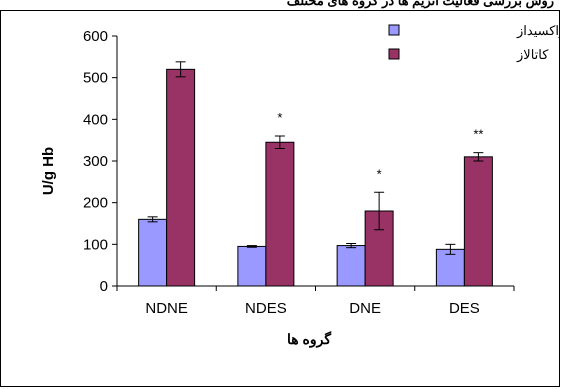 The height and width of the screenshot is (389, 562). What do you see at coordinates (309, 339) in the screenshot?
I see `x-axis-label: گروه ها` at bounding box center [309, 339].